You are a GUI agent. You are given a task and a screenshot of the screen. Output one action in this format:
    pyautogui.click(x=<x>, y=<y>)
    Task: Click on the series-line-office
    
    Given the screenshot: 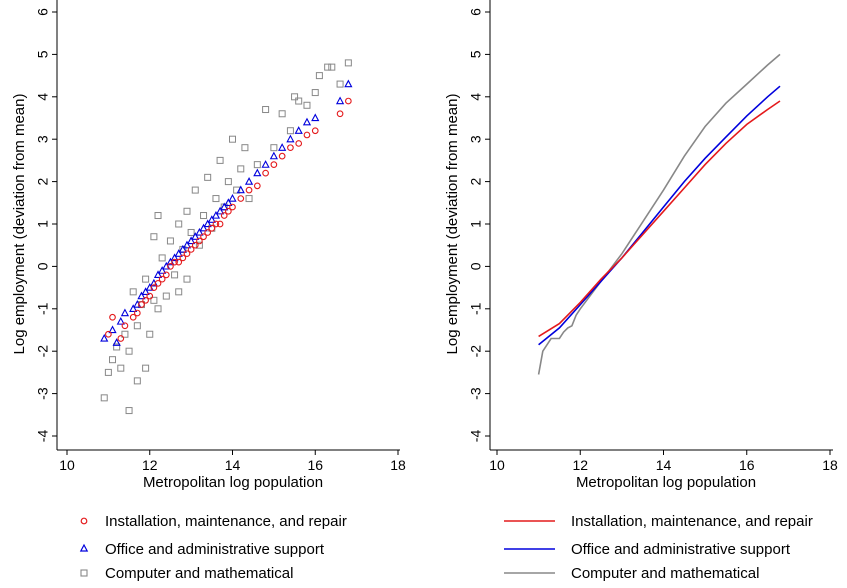 What is the action you would take?
    pyautogui.click(x=659, y=215)
    